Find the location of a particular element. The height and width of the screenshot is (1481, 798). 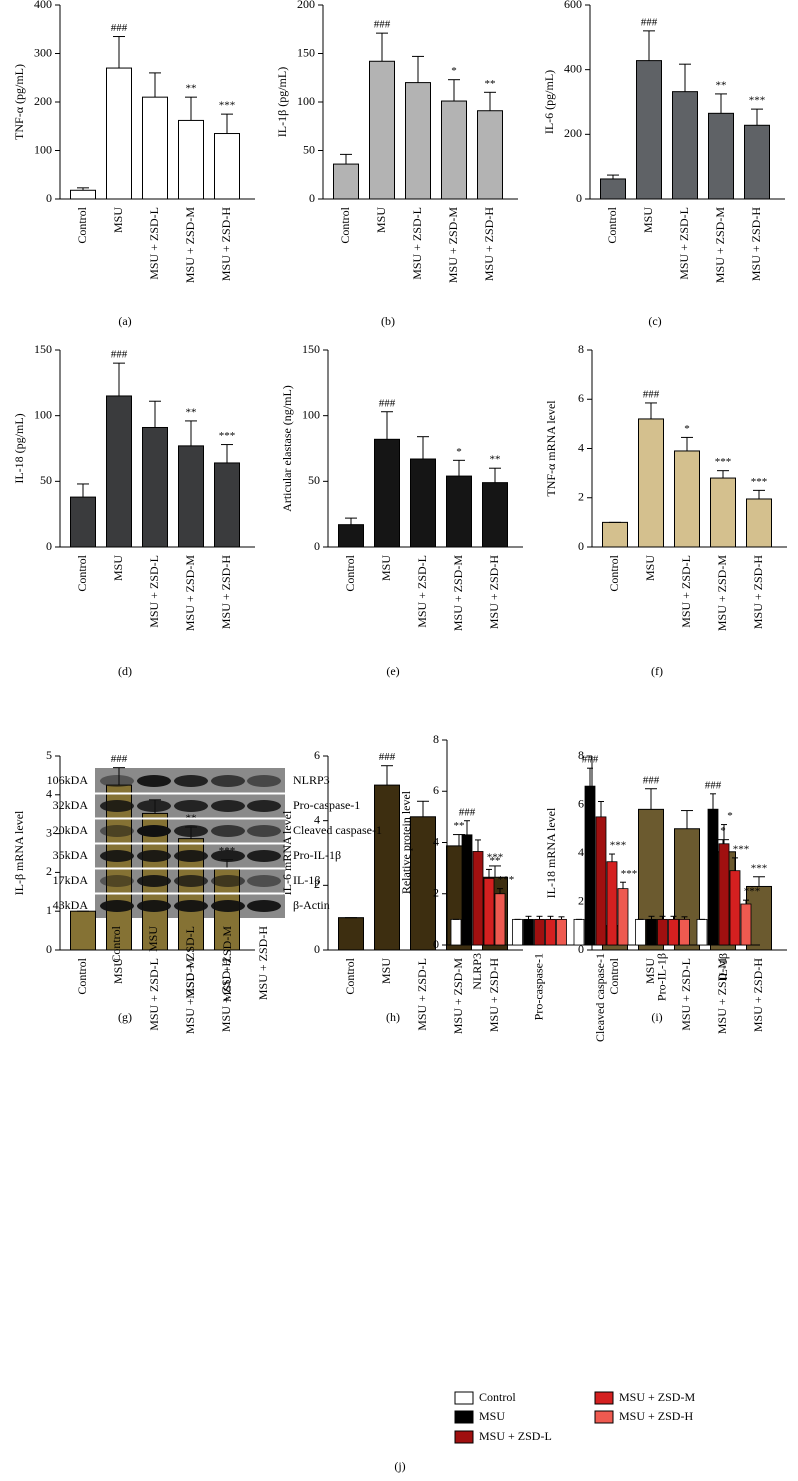

lane-label: MSU is located at coordinates (153, 939).